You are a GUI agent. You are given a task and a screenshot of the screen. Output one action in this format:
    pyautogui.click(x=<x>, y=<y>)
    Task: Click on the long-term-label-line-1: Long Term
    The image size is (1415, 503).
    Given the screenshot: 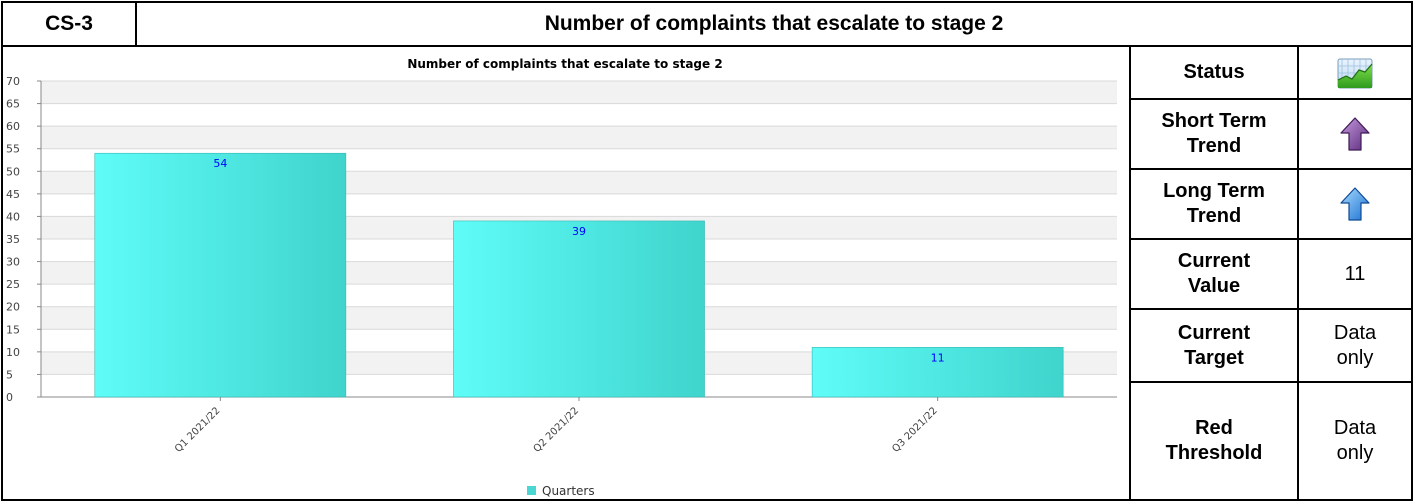 What is the action you would take?
    pyautogui.click(x=1214, y=191)
    